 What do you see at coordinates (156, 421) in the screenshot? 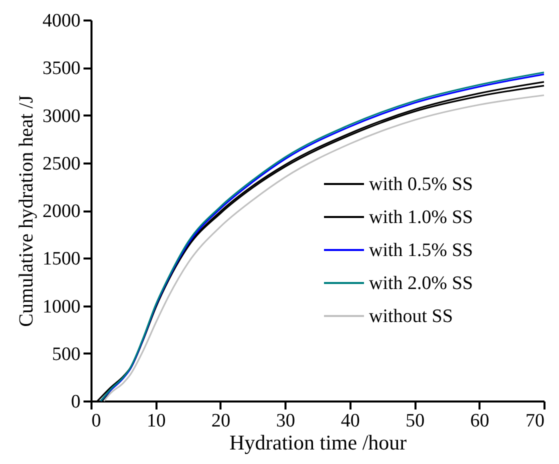
I see `x-tick-label: 10` at bounding box center [156, 421].